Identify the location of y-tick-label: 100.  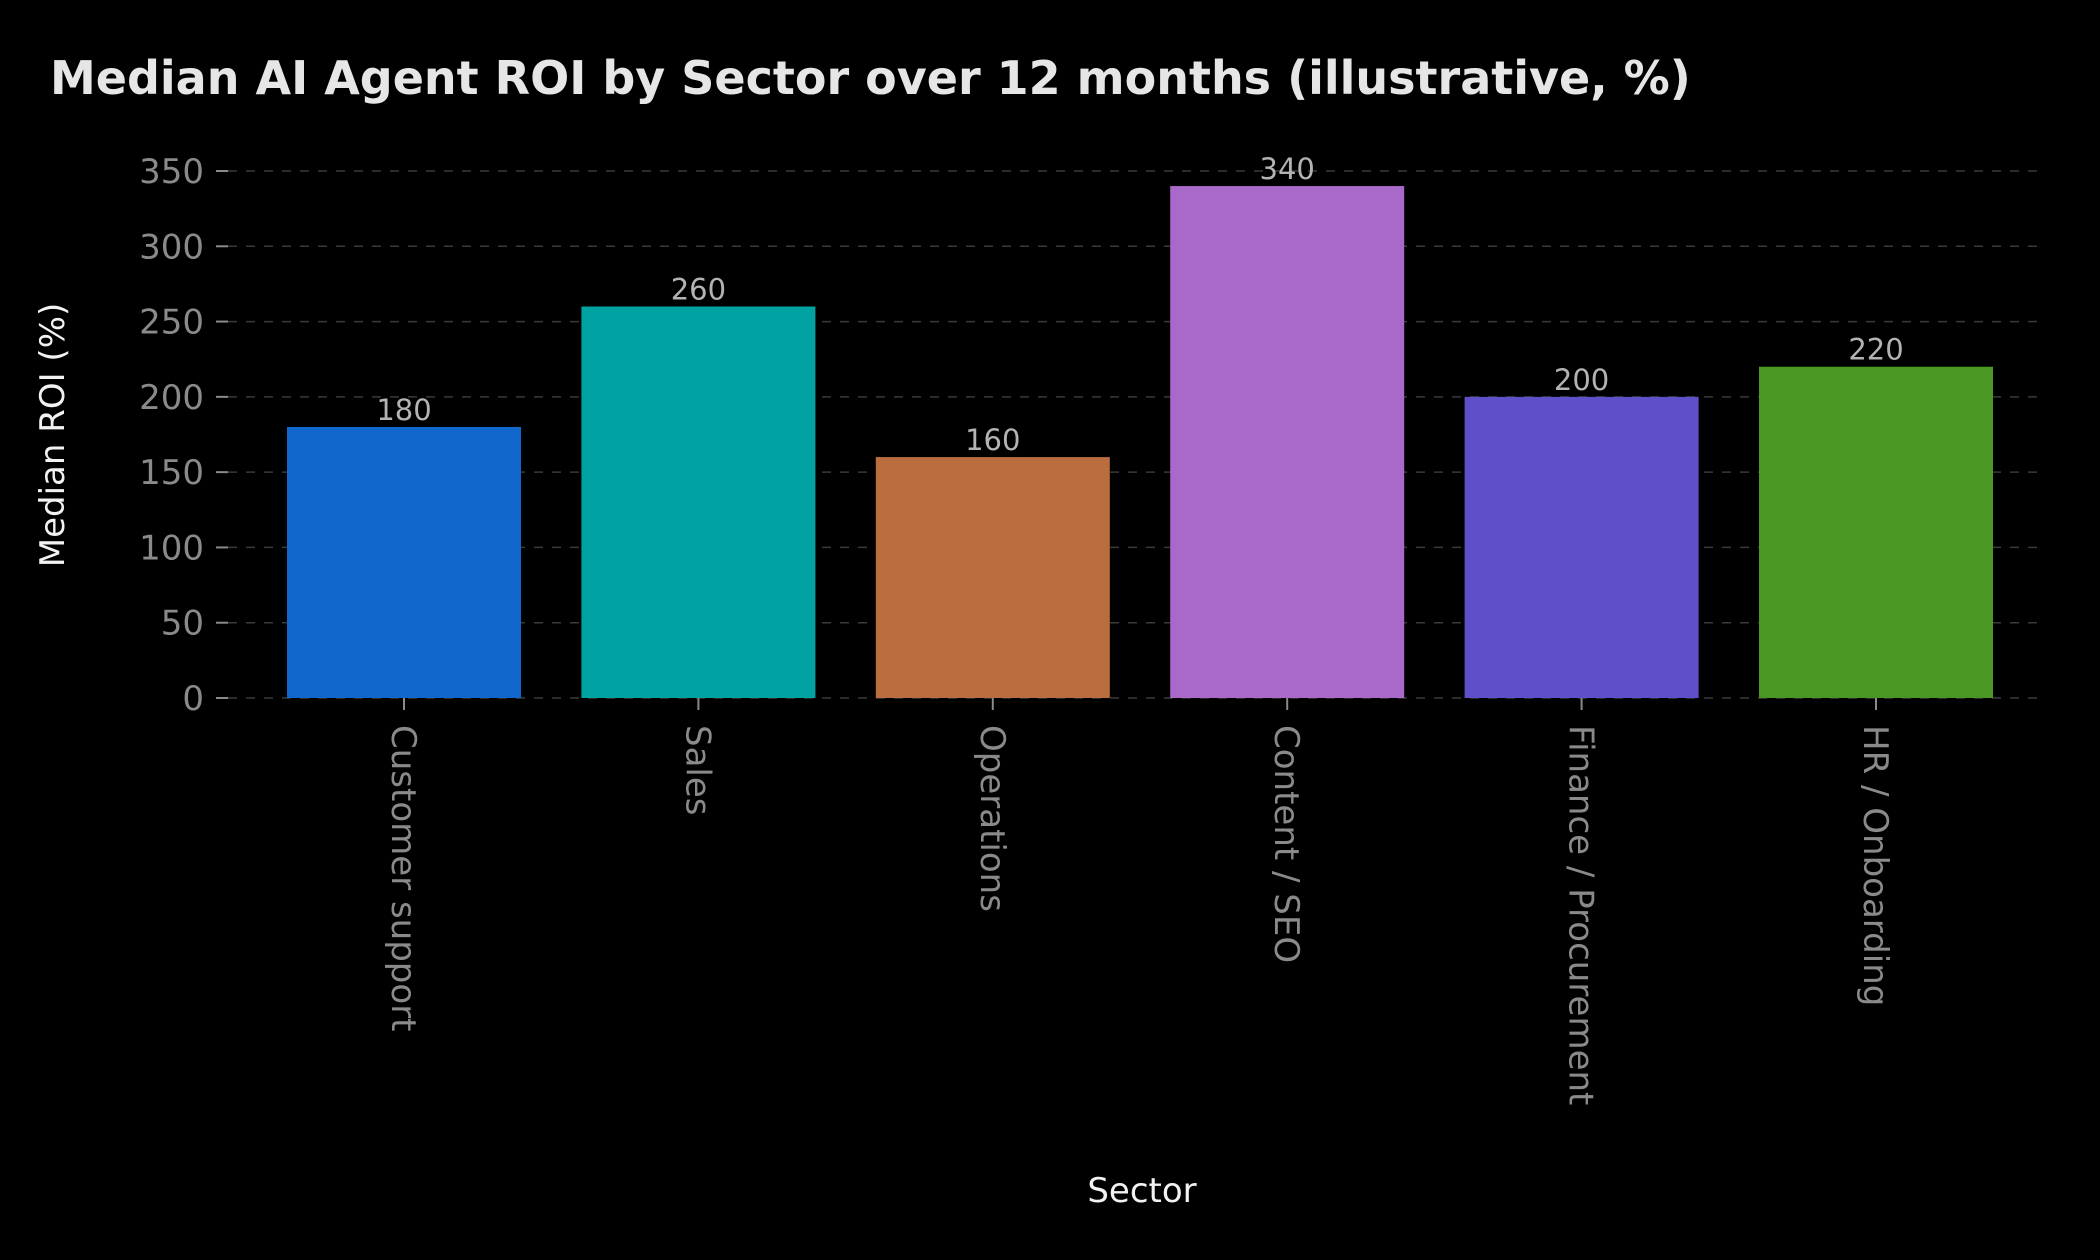
(171, 548).